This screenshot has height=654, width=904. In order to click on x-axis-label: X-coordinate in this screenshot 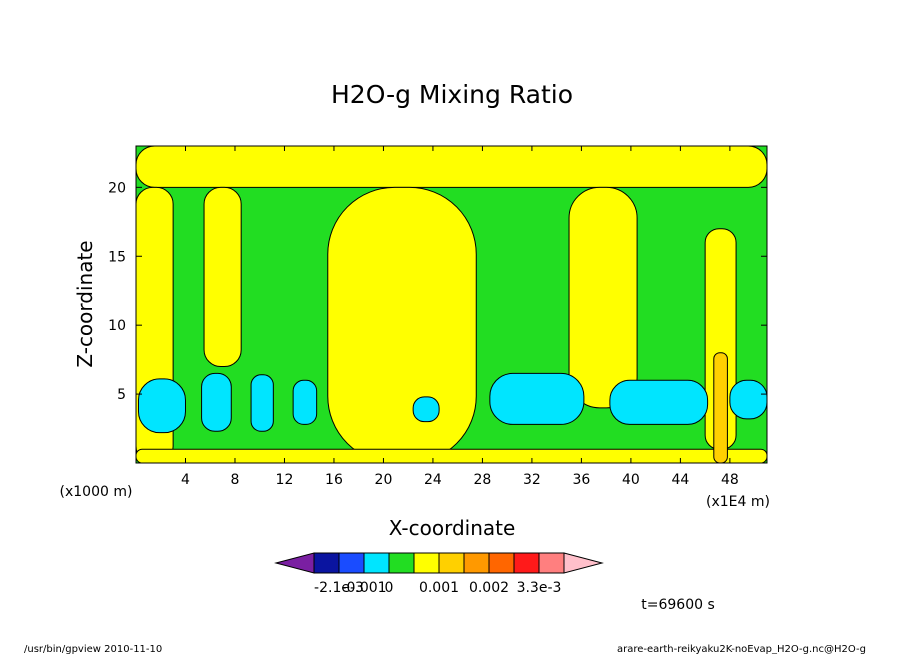, I will do `click(452, 528)`.